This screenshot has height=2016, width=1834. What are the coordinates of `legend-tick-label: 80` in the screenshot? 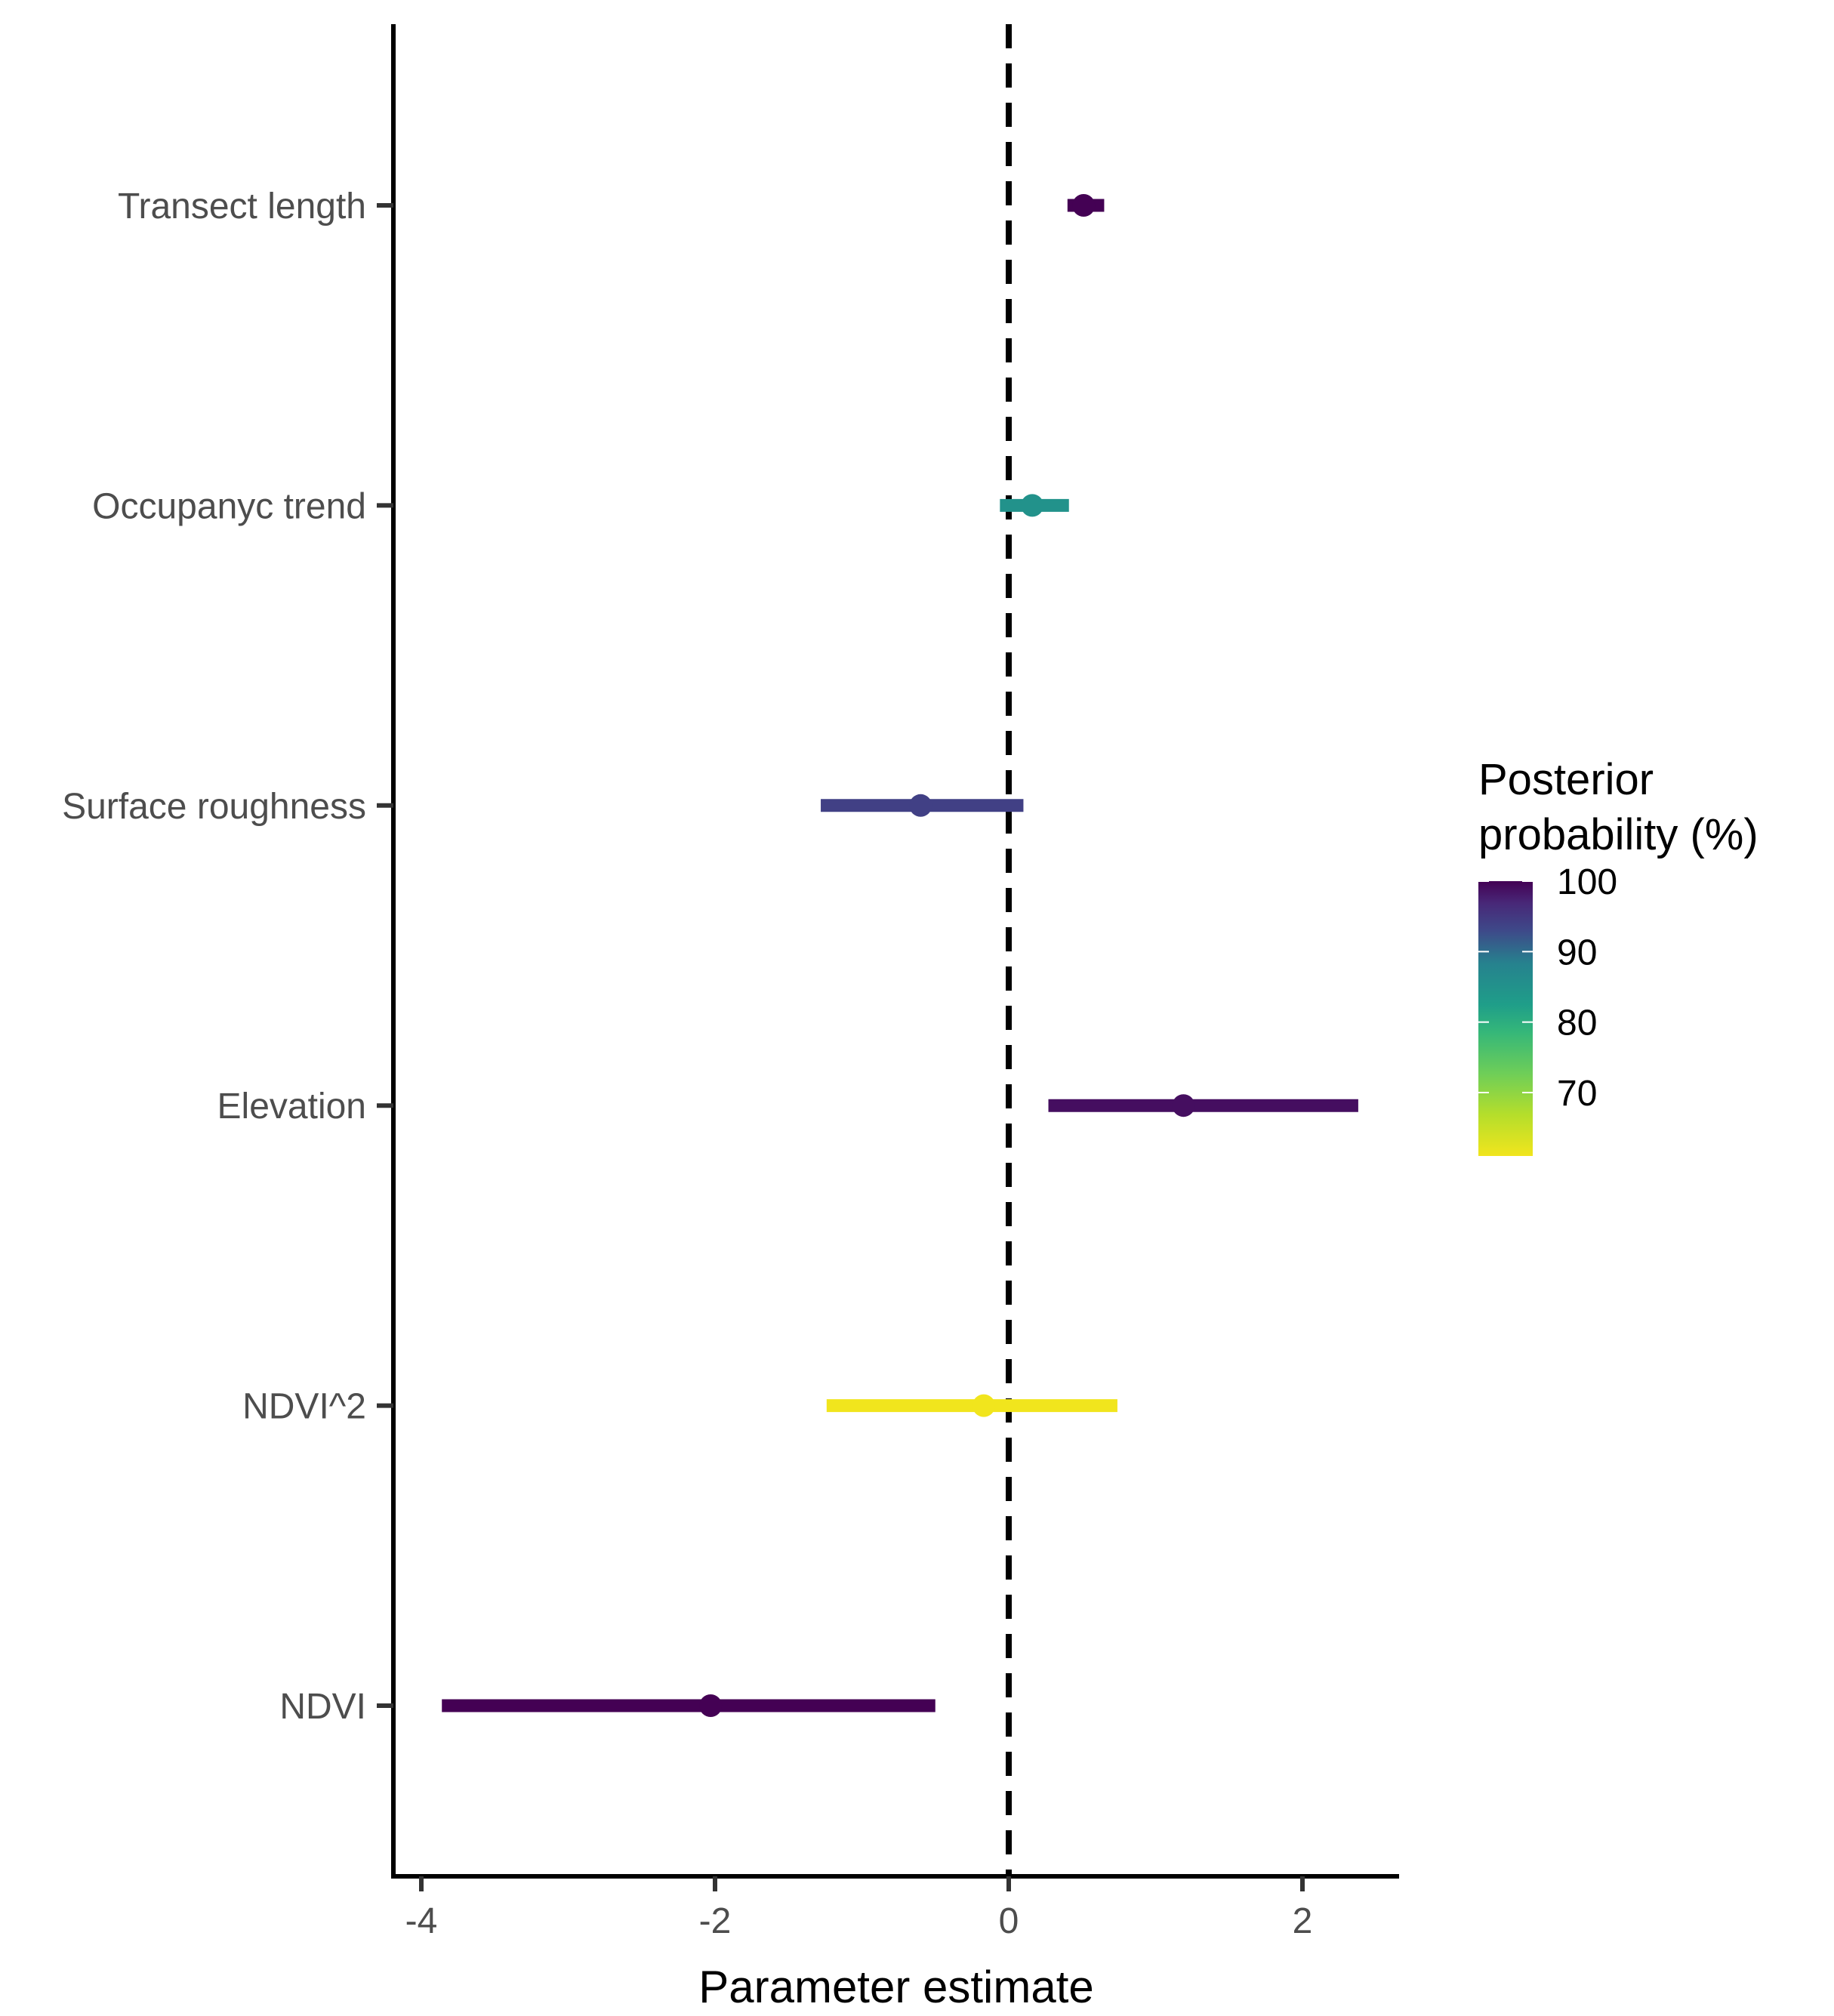 It's located at (1577, 1023).